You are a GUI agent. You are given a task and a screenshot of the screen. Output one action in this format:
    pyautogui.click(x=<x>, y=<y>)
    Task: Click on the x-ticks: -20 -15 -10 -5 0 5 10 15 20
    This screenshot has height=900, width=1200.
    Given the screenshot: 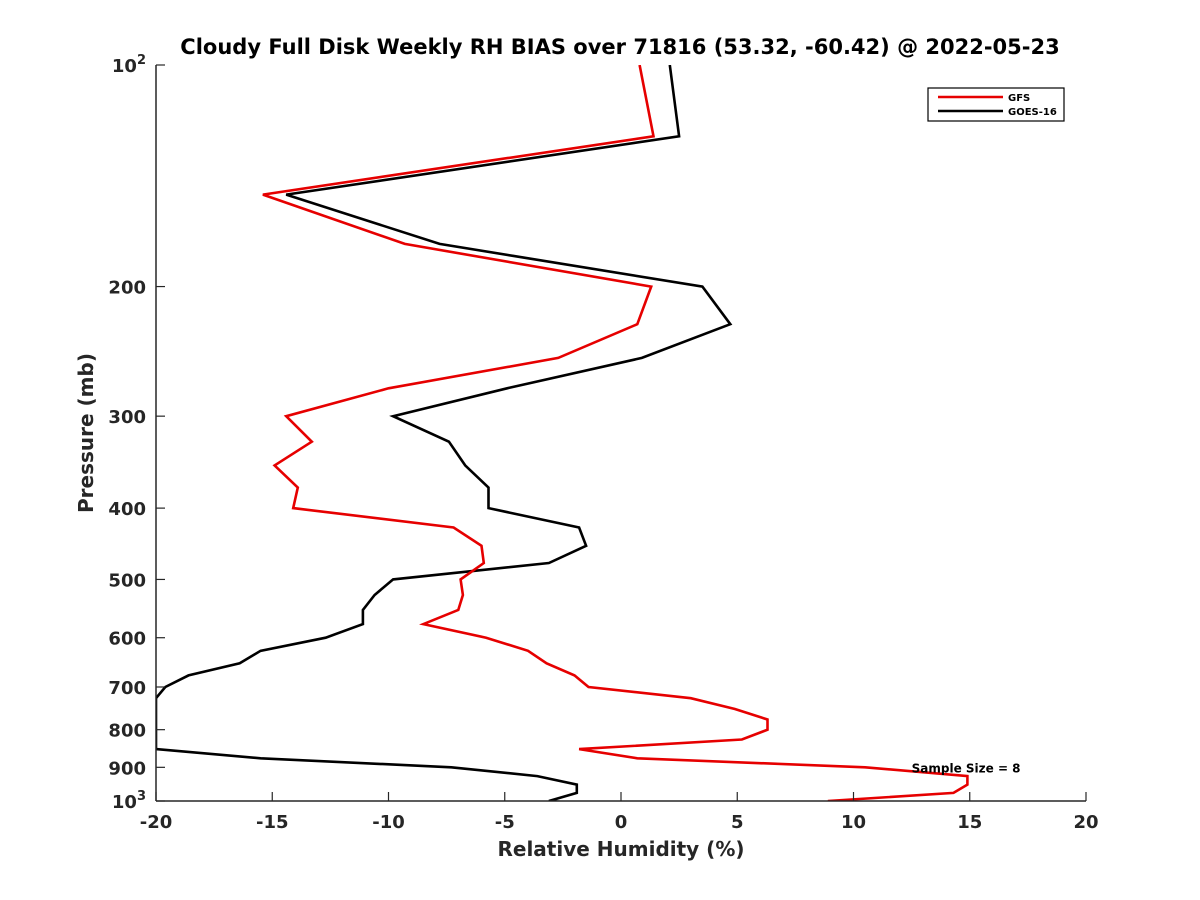 What is the action you would take?
    pyautogui.click(x=619, y=812)
    